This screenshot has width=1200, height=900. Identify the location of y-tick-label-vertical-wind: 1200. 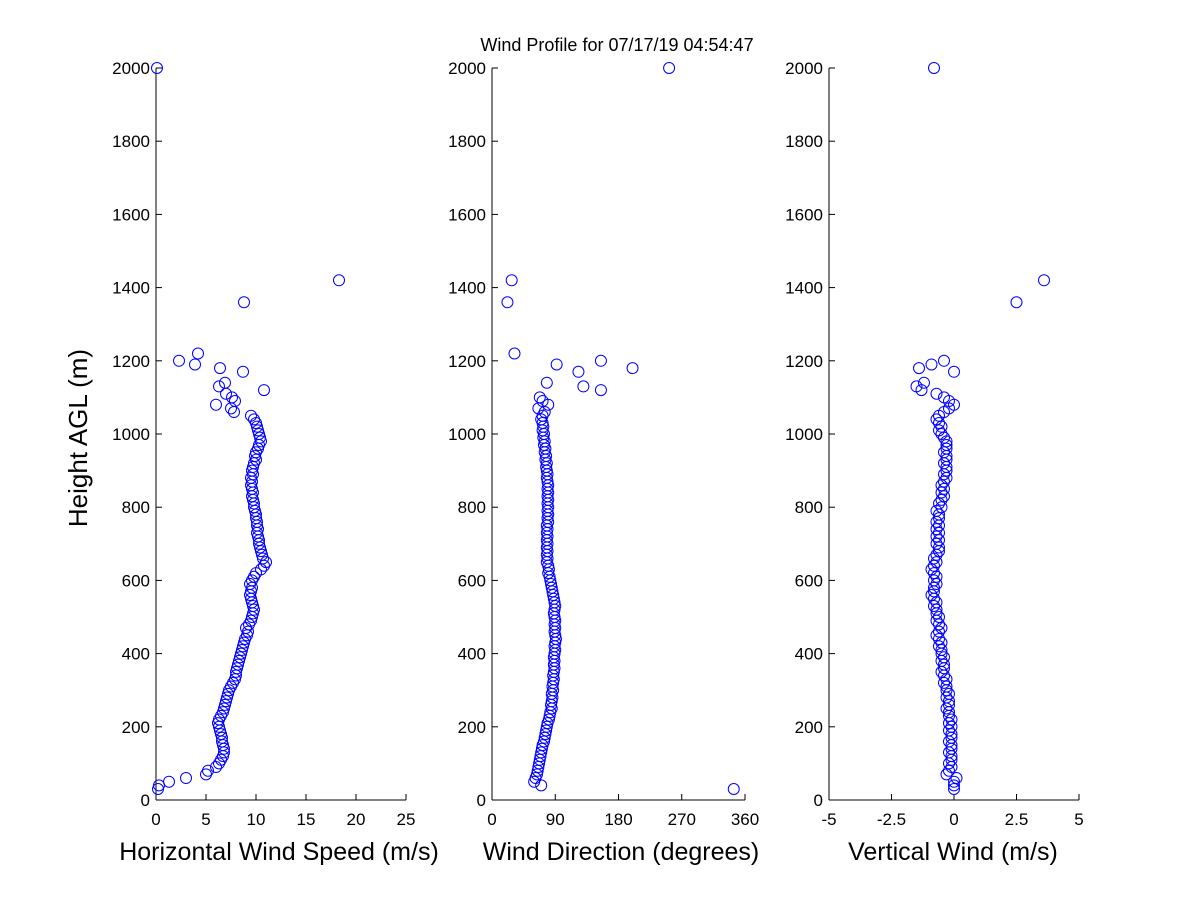
(804, 361).